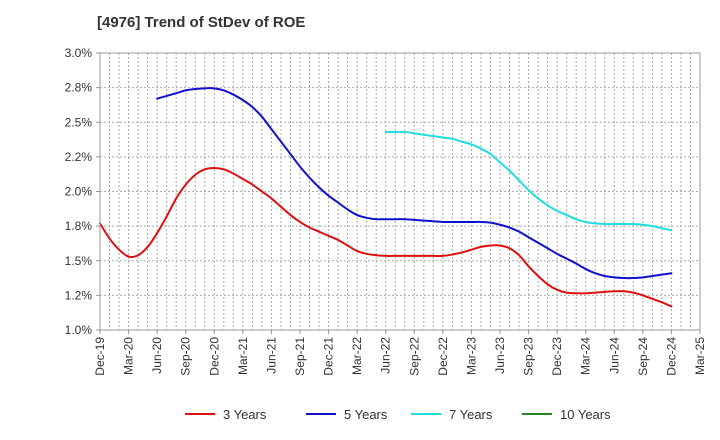 The image size is (720, 440). What do you see at coordinates (79, 122) in the screenshot?
I see `y-tick-label: 2.5%` at bounding box center [79, 122].